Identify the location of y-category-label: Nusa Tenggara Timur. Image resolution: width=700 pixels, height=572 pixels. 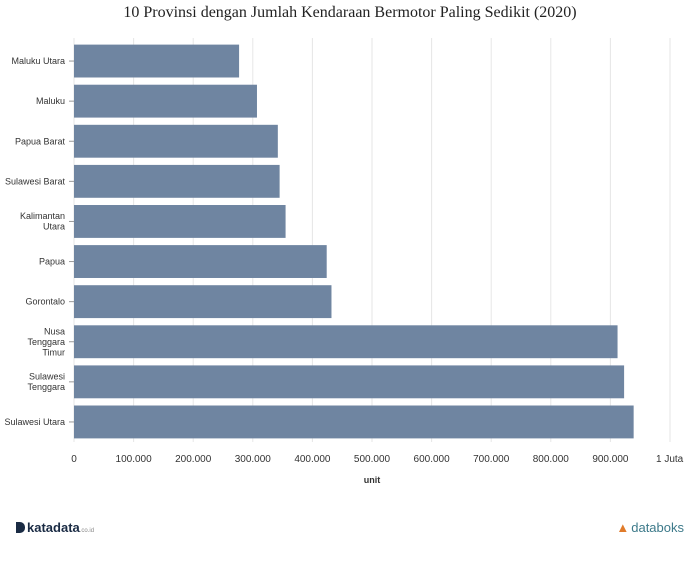
(46, 341).